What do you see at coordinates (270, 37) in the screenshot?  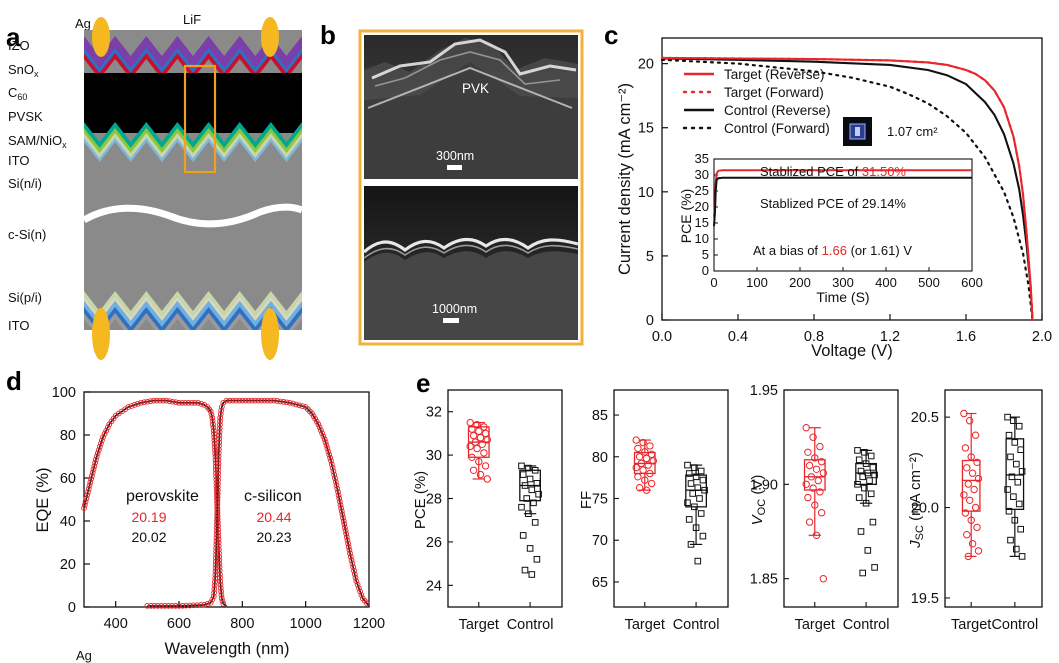 I see `ag-electrode-top-right` at bounding box center [270, 37].